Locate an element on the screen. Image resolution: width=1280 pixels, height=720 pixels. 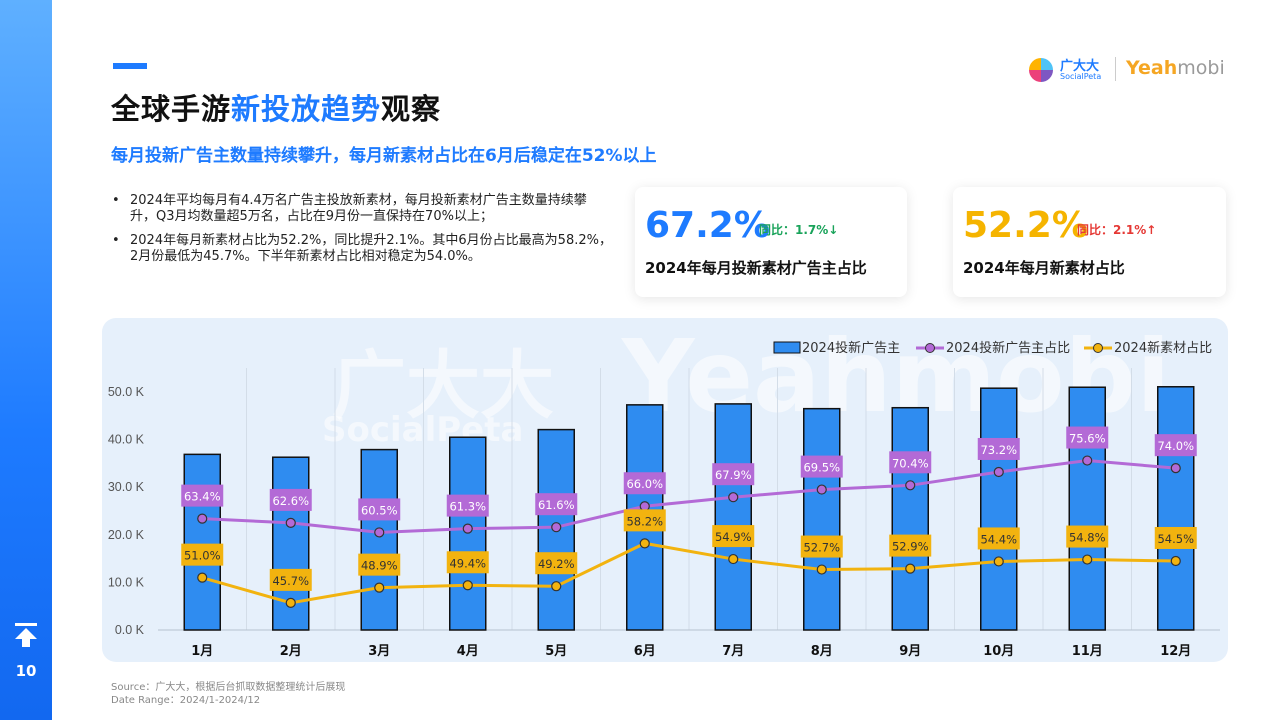
title-part-before: 全球手游 is located at coordinates (171, 109).